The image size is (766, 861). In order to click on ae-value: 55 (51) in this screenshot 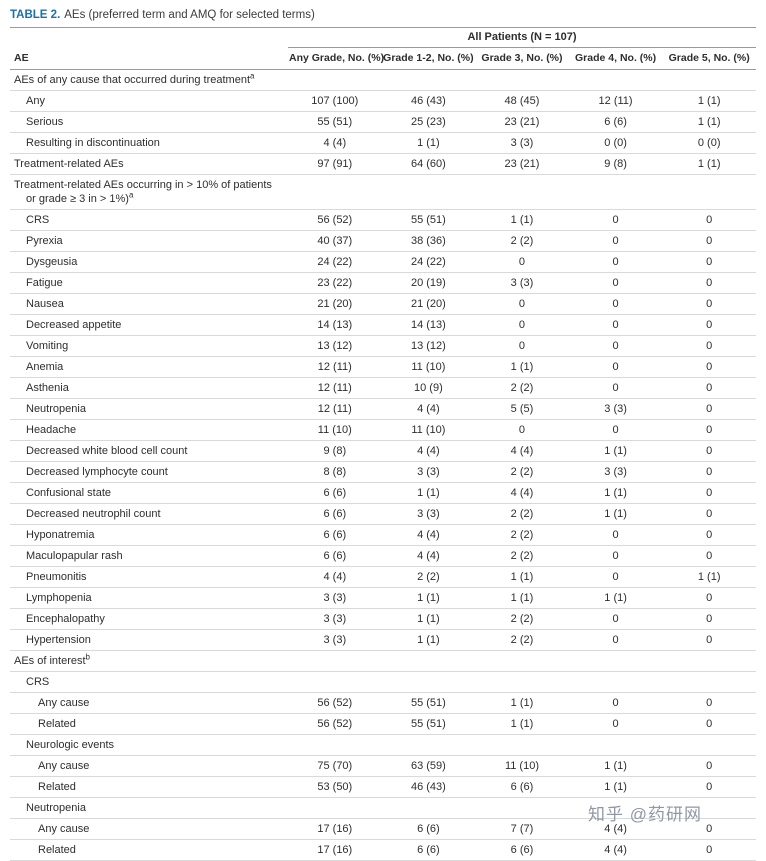, I will do `click(335, 122)`.